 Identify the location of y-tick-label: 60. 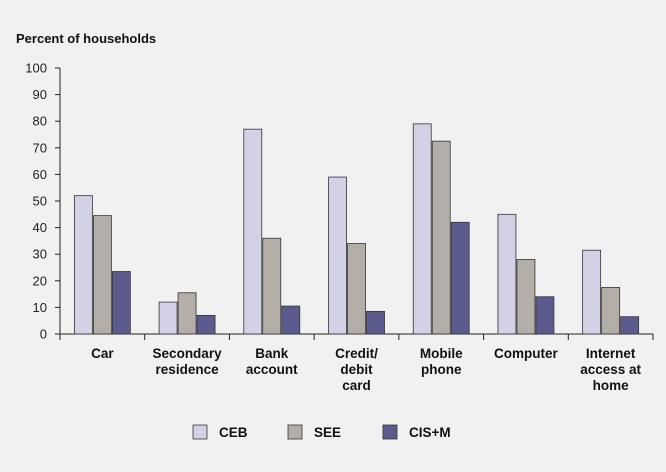
(40, 174).